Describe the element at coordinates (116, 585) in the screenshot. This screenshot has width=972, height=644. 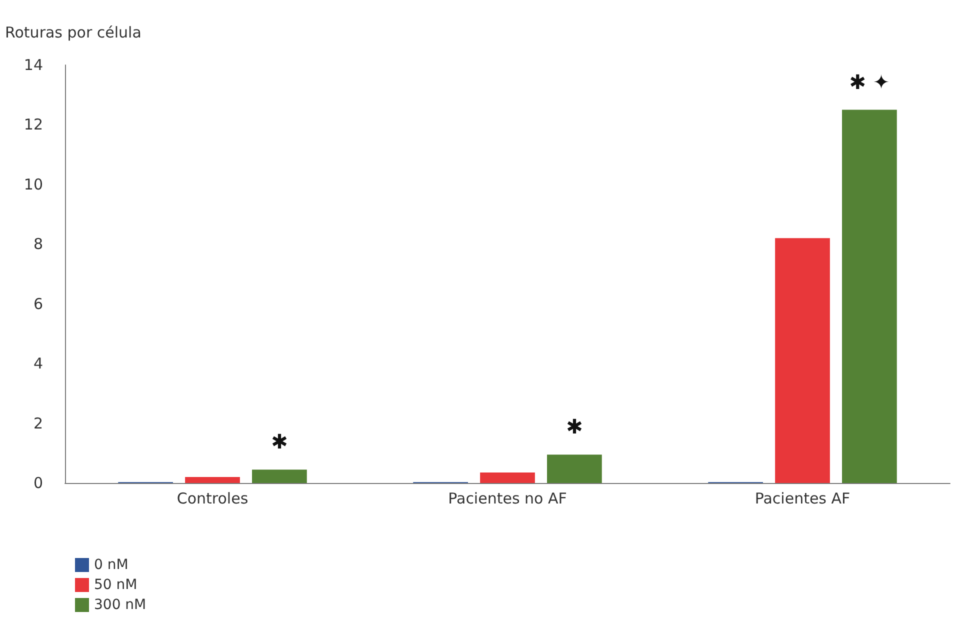
I see `legend-label: 50 nM` at that location.